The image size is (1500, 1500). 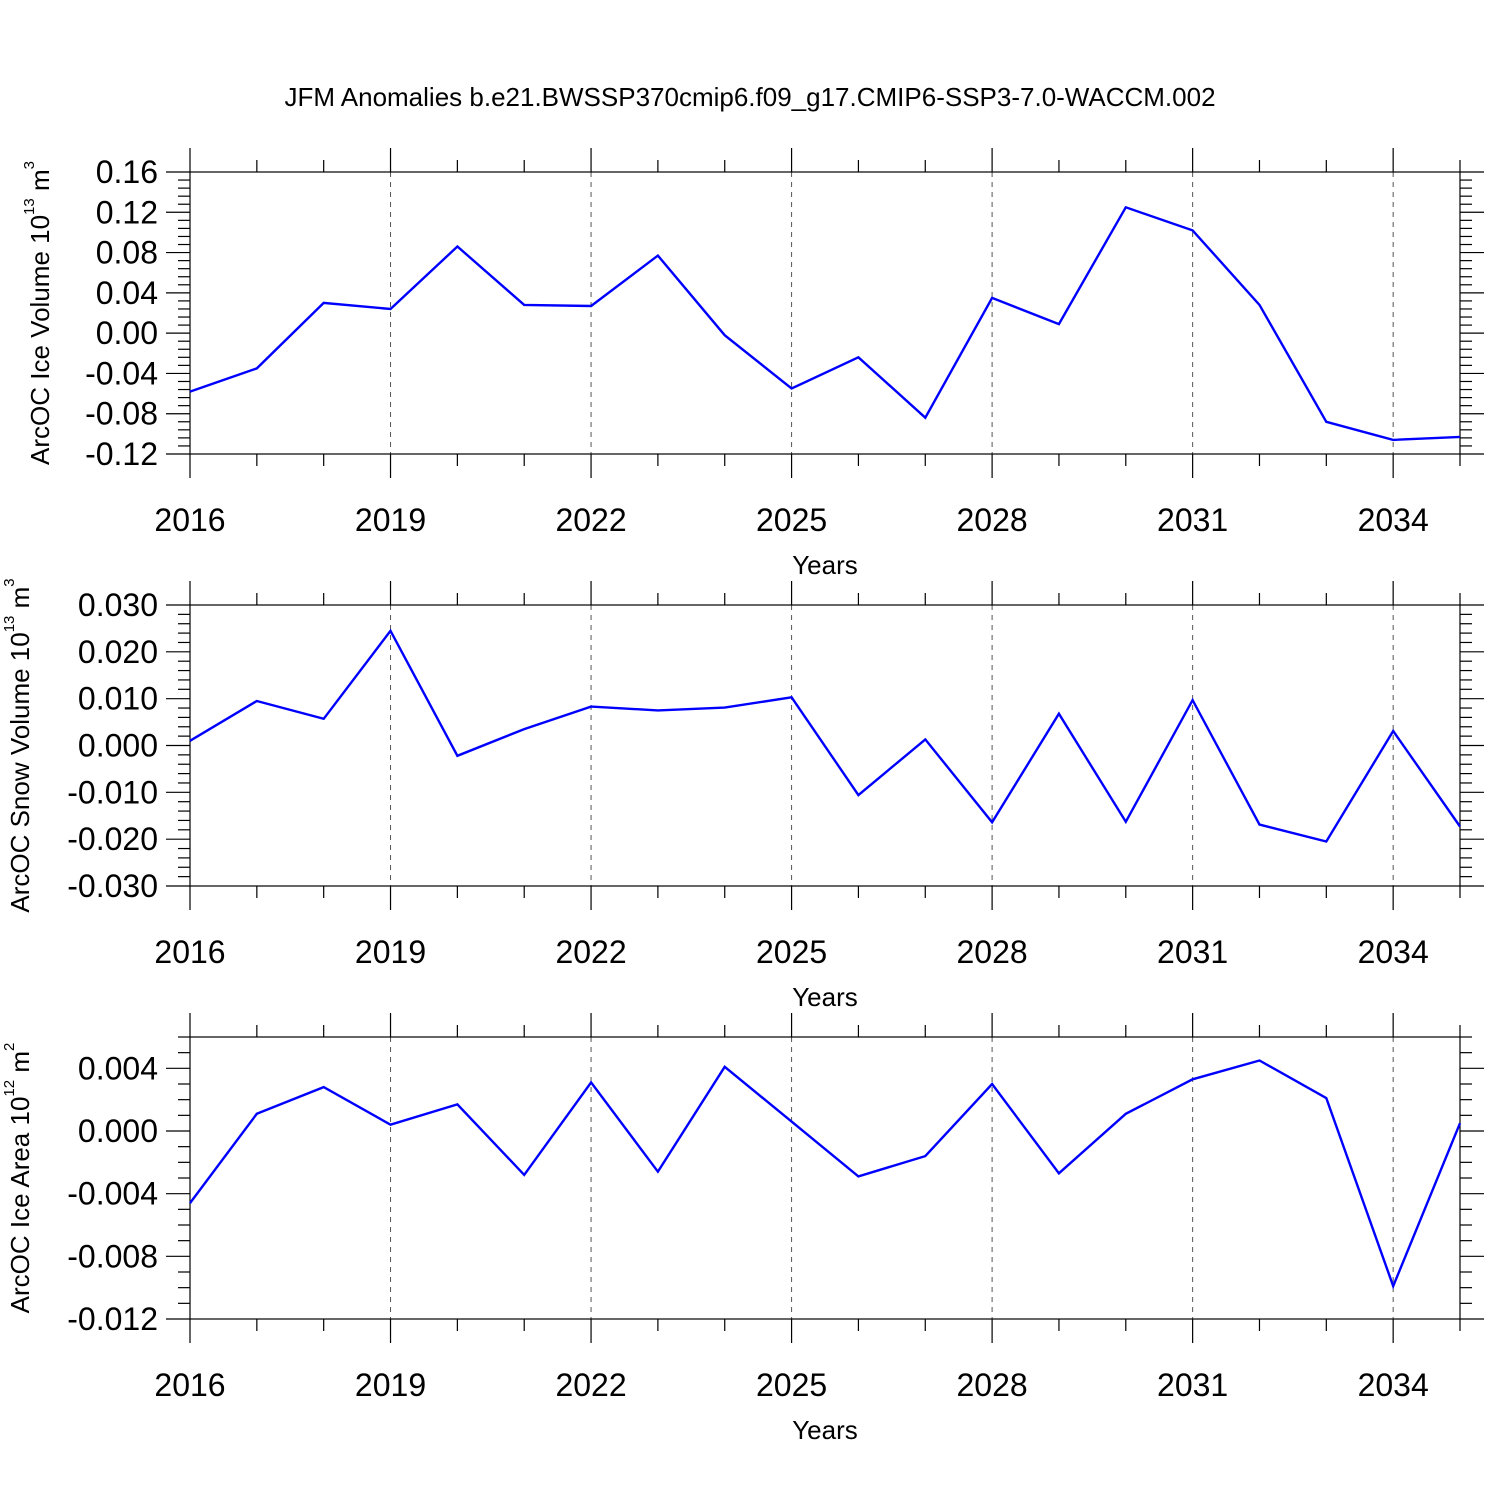 What do you see at coordinates (127, 212) in the screenshot?
I see `y-tick-label: 0.12` at bounding box center [127, 212].